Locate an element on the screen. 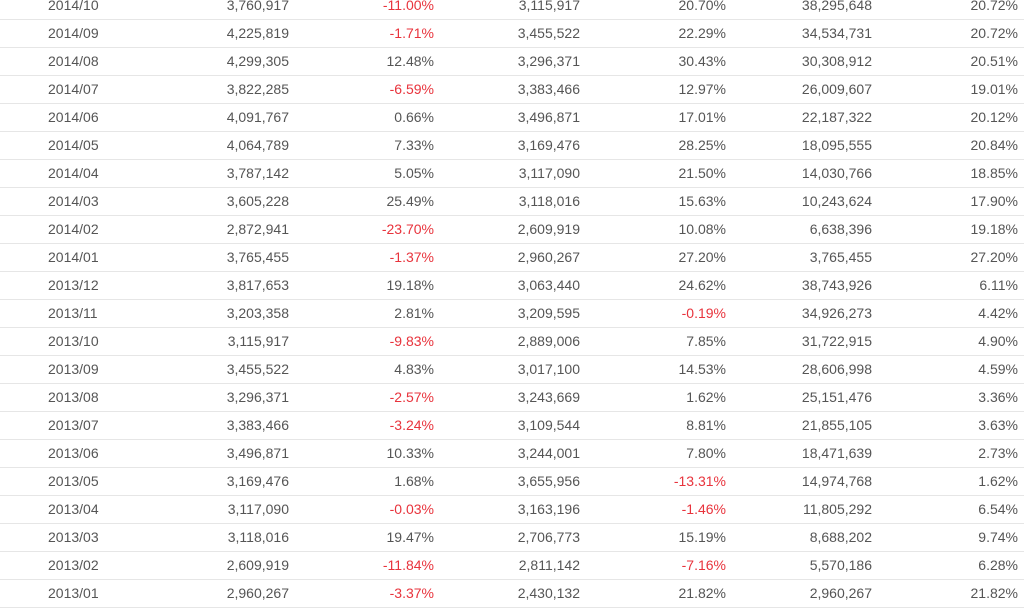  cumulative-cell: 26,009,607 is located at coordinates (836, 89).